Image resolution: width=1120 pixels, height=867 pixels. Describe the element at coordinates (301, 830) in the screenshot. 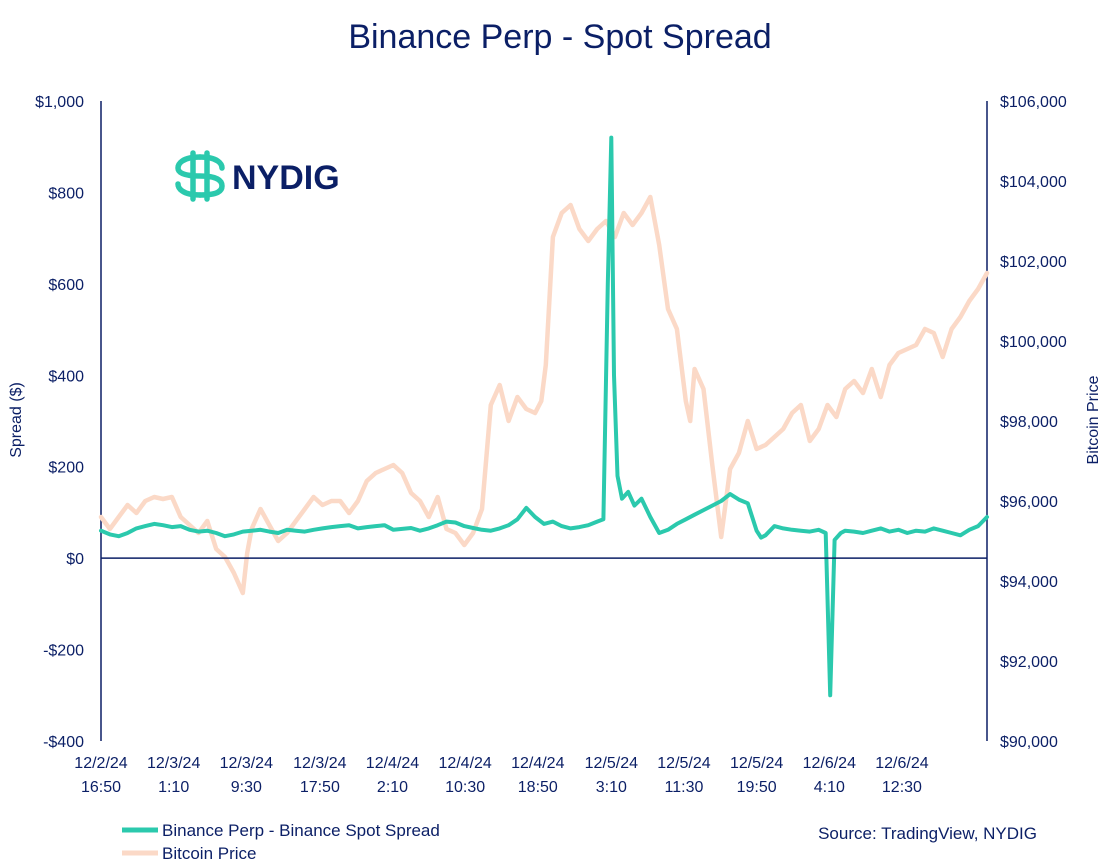

I see `legend-label-spread: Binance Perp - Binance Spot Spread` at that location.